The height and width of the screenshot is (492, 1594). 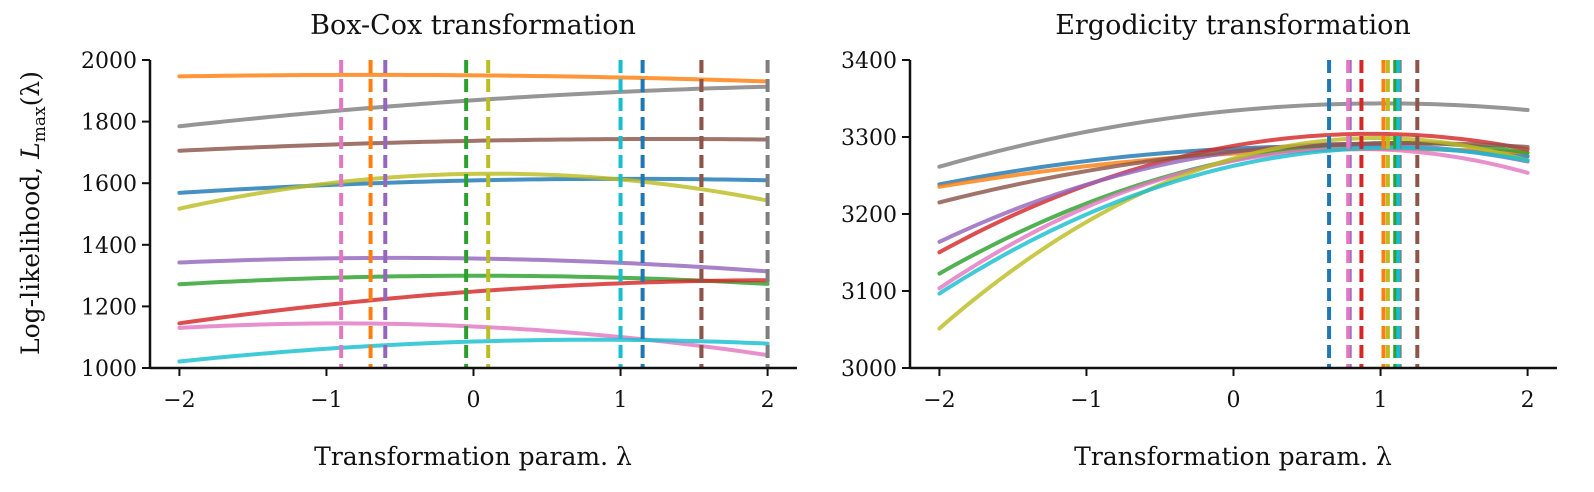 What do you see at coordinates (109, 61) in the screenshot?
I see `y-tick-label: 2000` at bounding box center [109, 61].